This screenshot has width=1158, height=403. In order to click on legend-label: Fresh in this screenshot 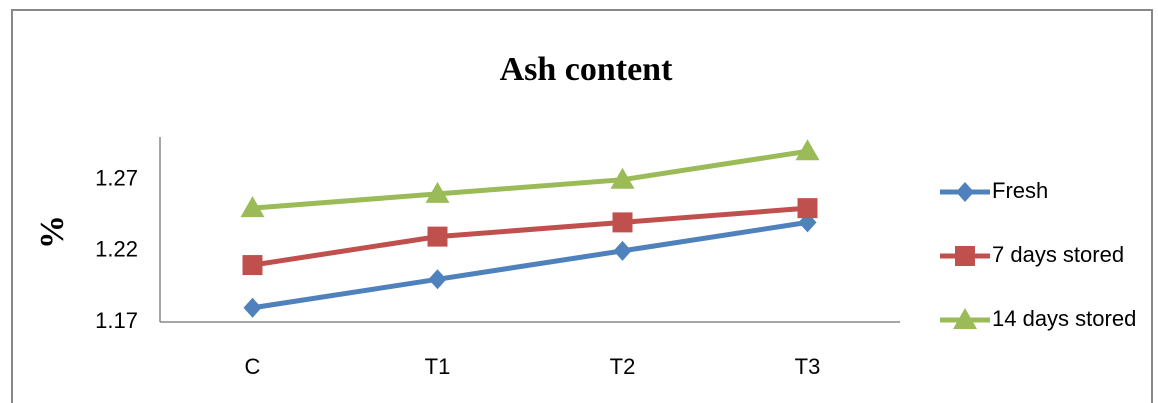, I will do `click(1020, 190)`.